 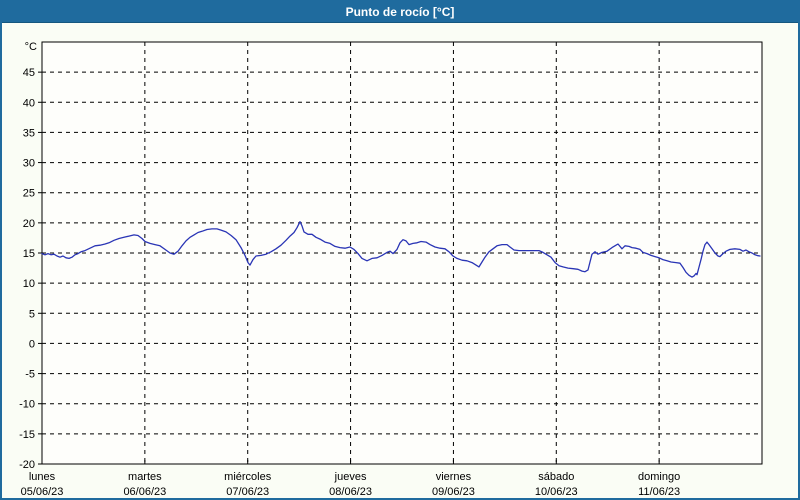 I want to click on y-tick-label: -20, so click(x=27, y=465).